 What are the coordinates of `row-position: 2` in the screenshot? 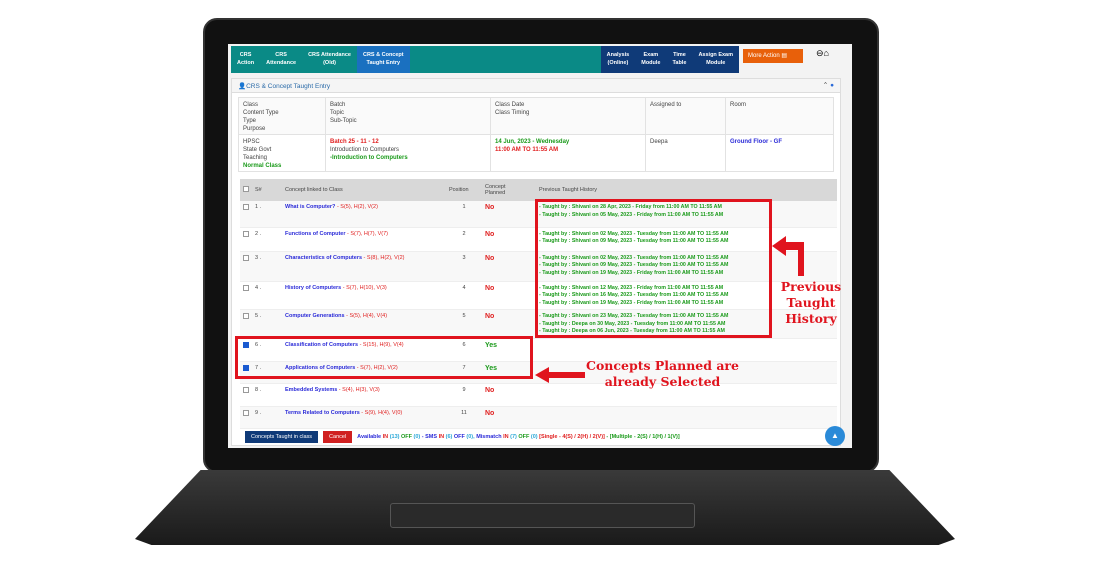 It's located at (464, 239).